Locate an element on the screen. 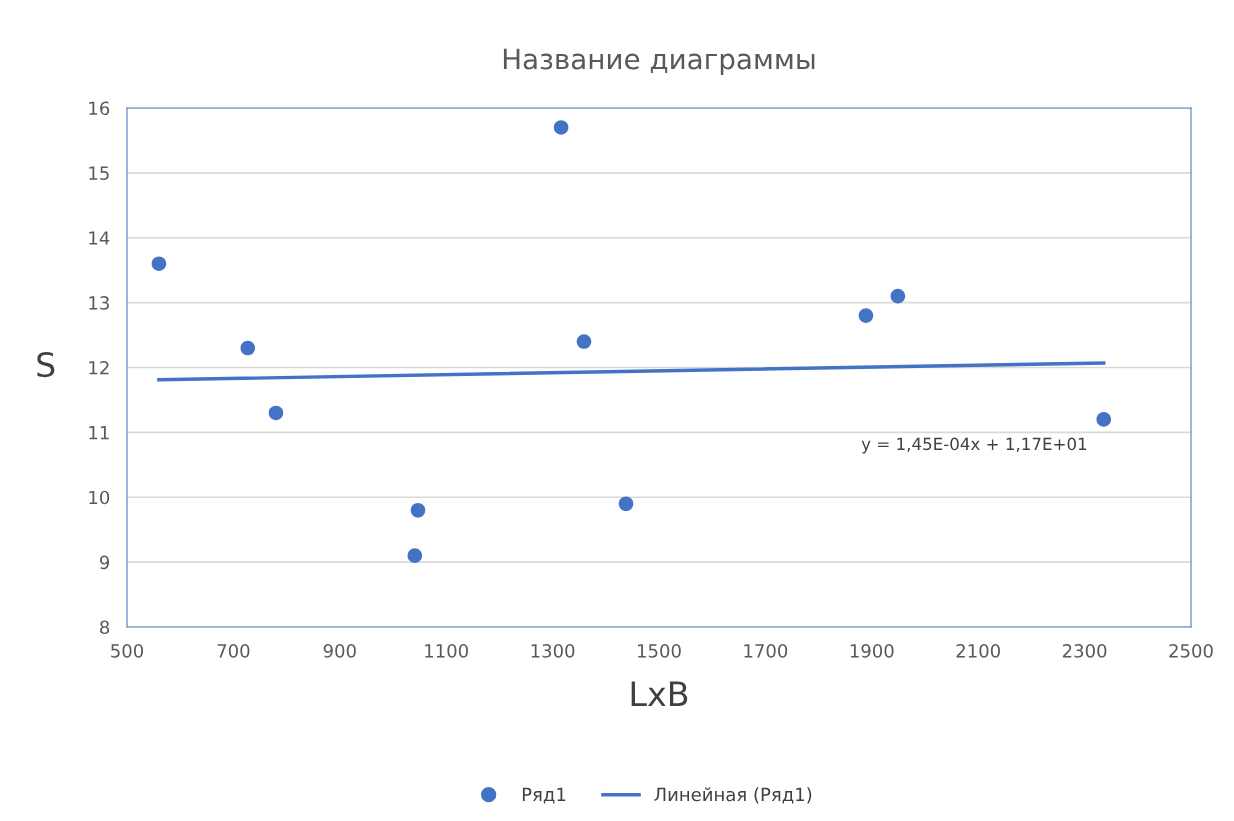 This screenshot has width=1234, height=821. x-tick-label: 900 is located at coordinates (339, 650).